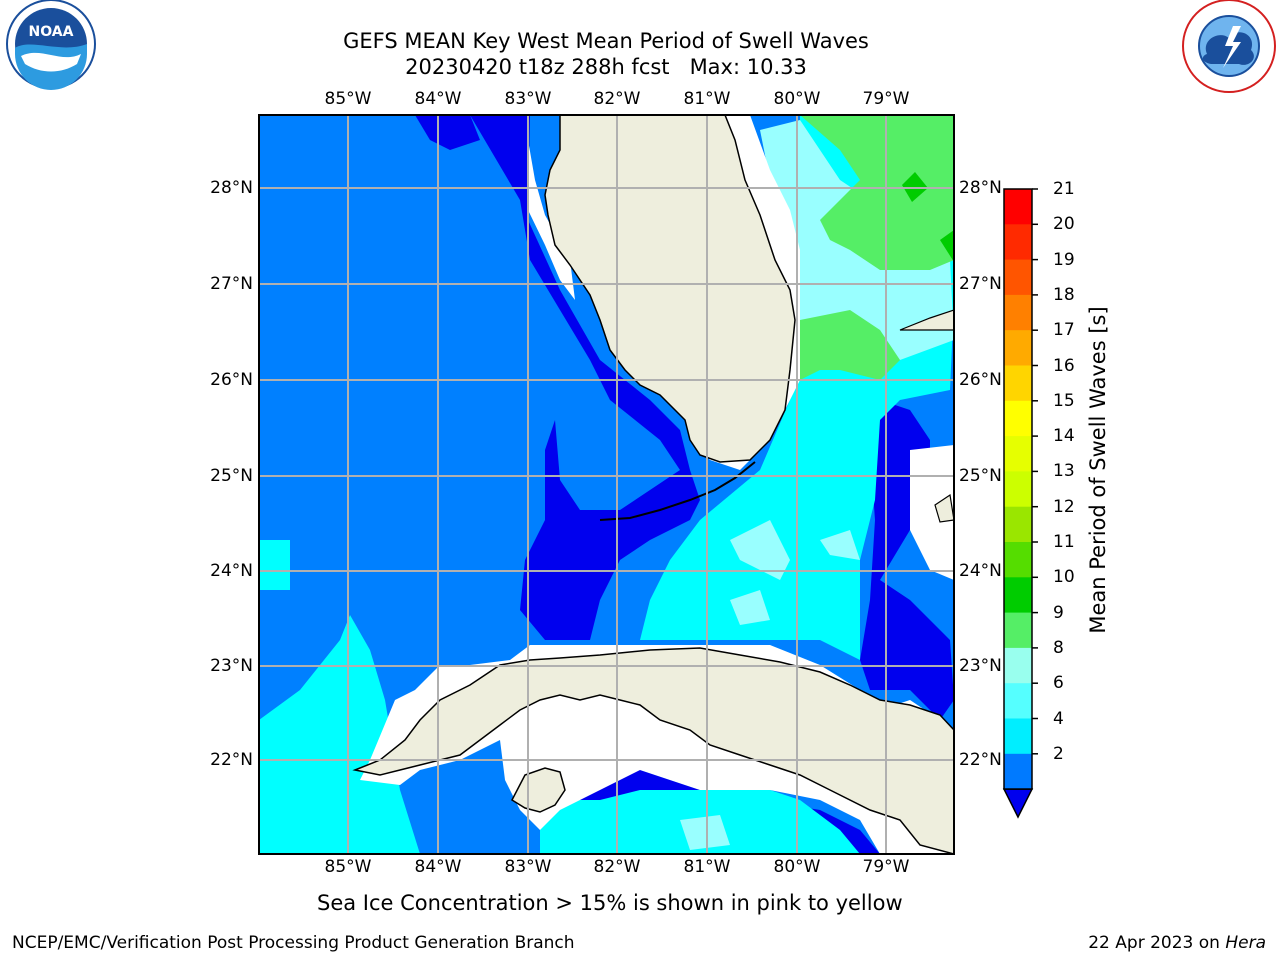 The width and height of the screenshot is (1280, 960). What do you see at coordinates (528, 867) in the screenshot?
I see `longitude-tick-bot: 83°W` at bounding box center [528, 867].